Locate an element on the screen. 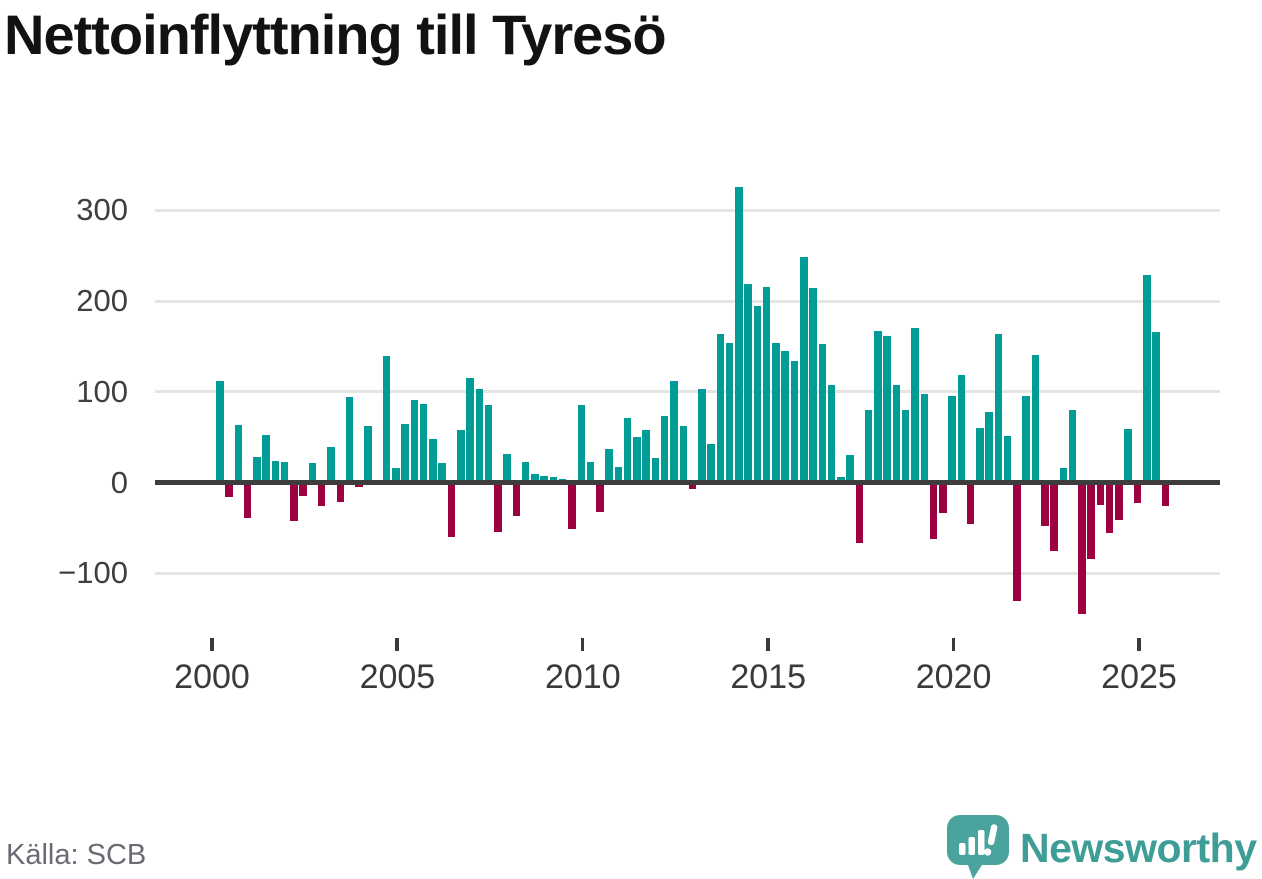 The image size is (1262, 879). bar-2008Q1 is located at coordinates (516, 499).